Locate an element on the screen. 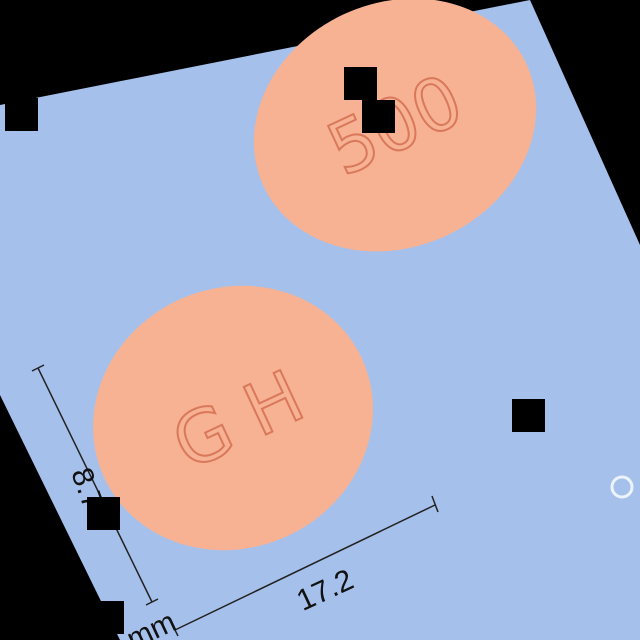 Image resolution: width=640 pixels, height=640 pixels. height-line is located at coordinates (95, 485).